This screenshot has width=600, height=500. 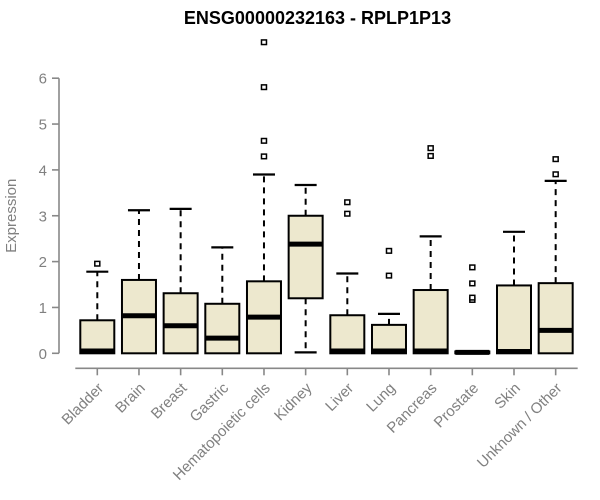 What do you see at coordinates (457, 406) in the screenshot?
I see `x-tick-label-prostate: Prostate` at bounding box center [457, 406].